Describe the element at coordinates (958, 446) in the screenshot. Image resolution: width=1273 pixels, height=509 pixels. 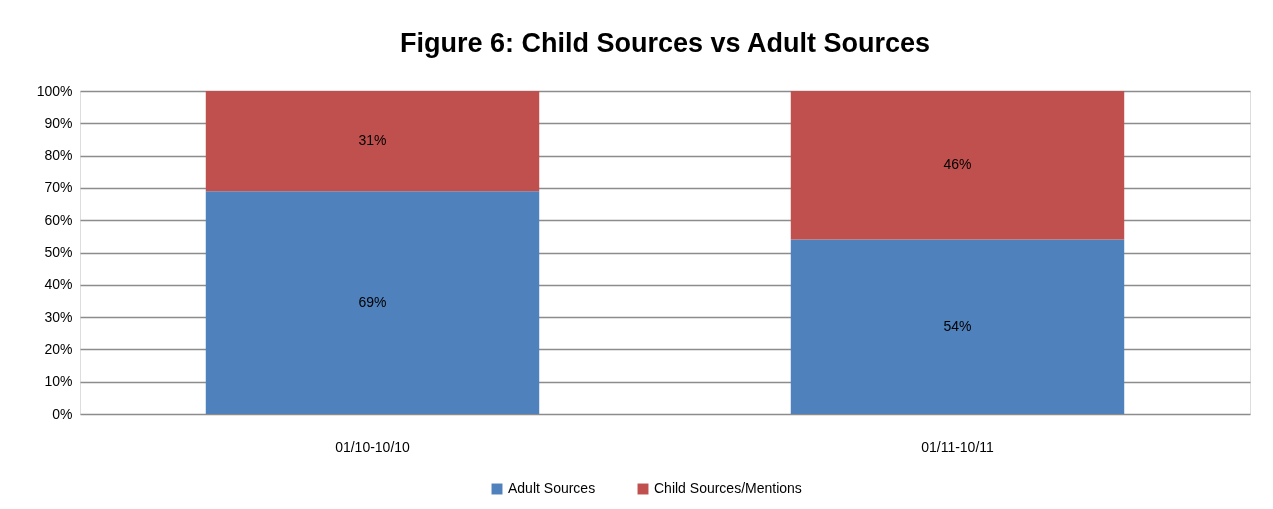
I see `x-tick-label: 01/11-10/11` at that location.